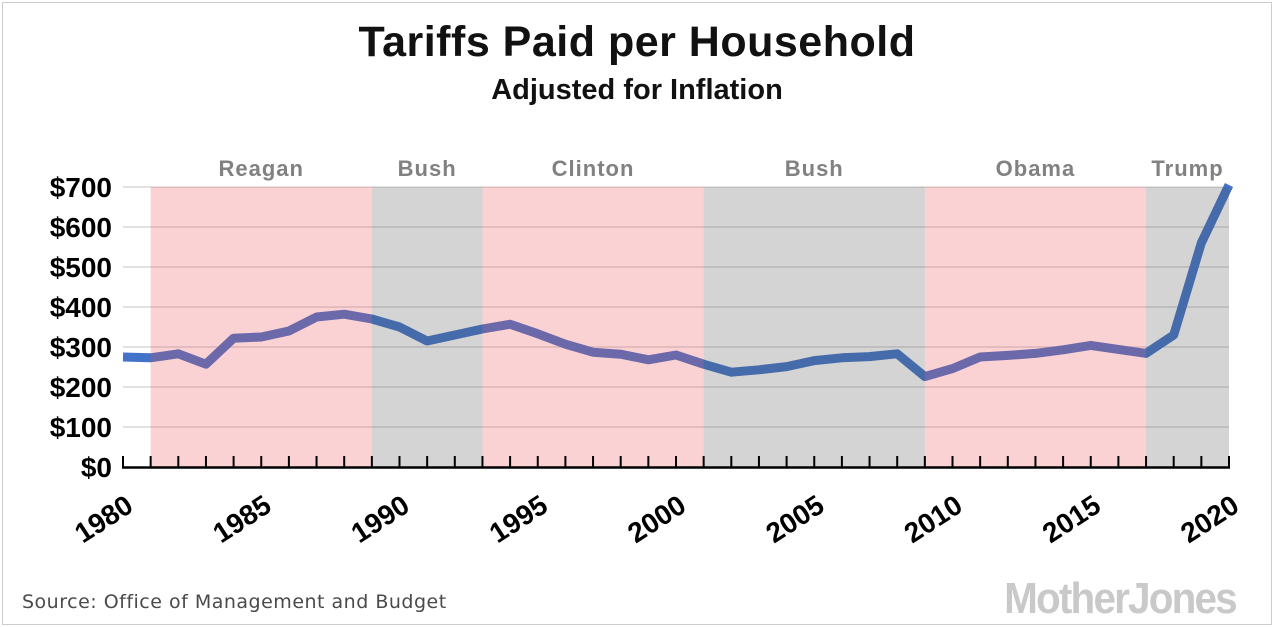 Image resolution: width=1274 pixels, height=627 pixels. I want to click on x-tick-label-2005: 2005, so click(794, 519).